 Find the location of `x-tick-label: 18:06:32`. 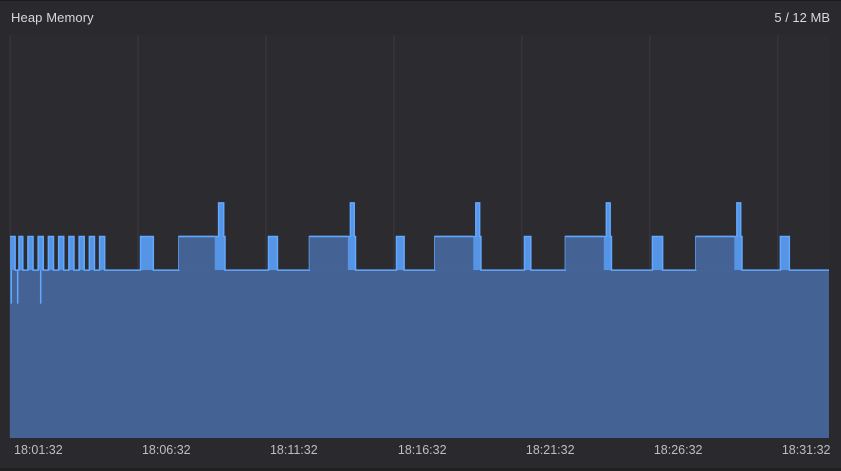

x-tick-label: 18:06:32 is located at coordinates (166, 450).